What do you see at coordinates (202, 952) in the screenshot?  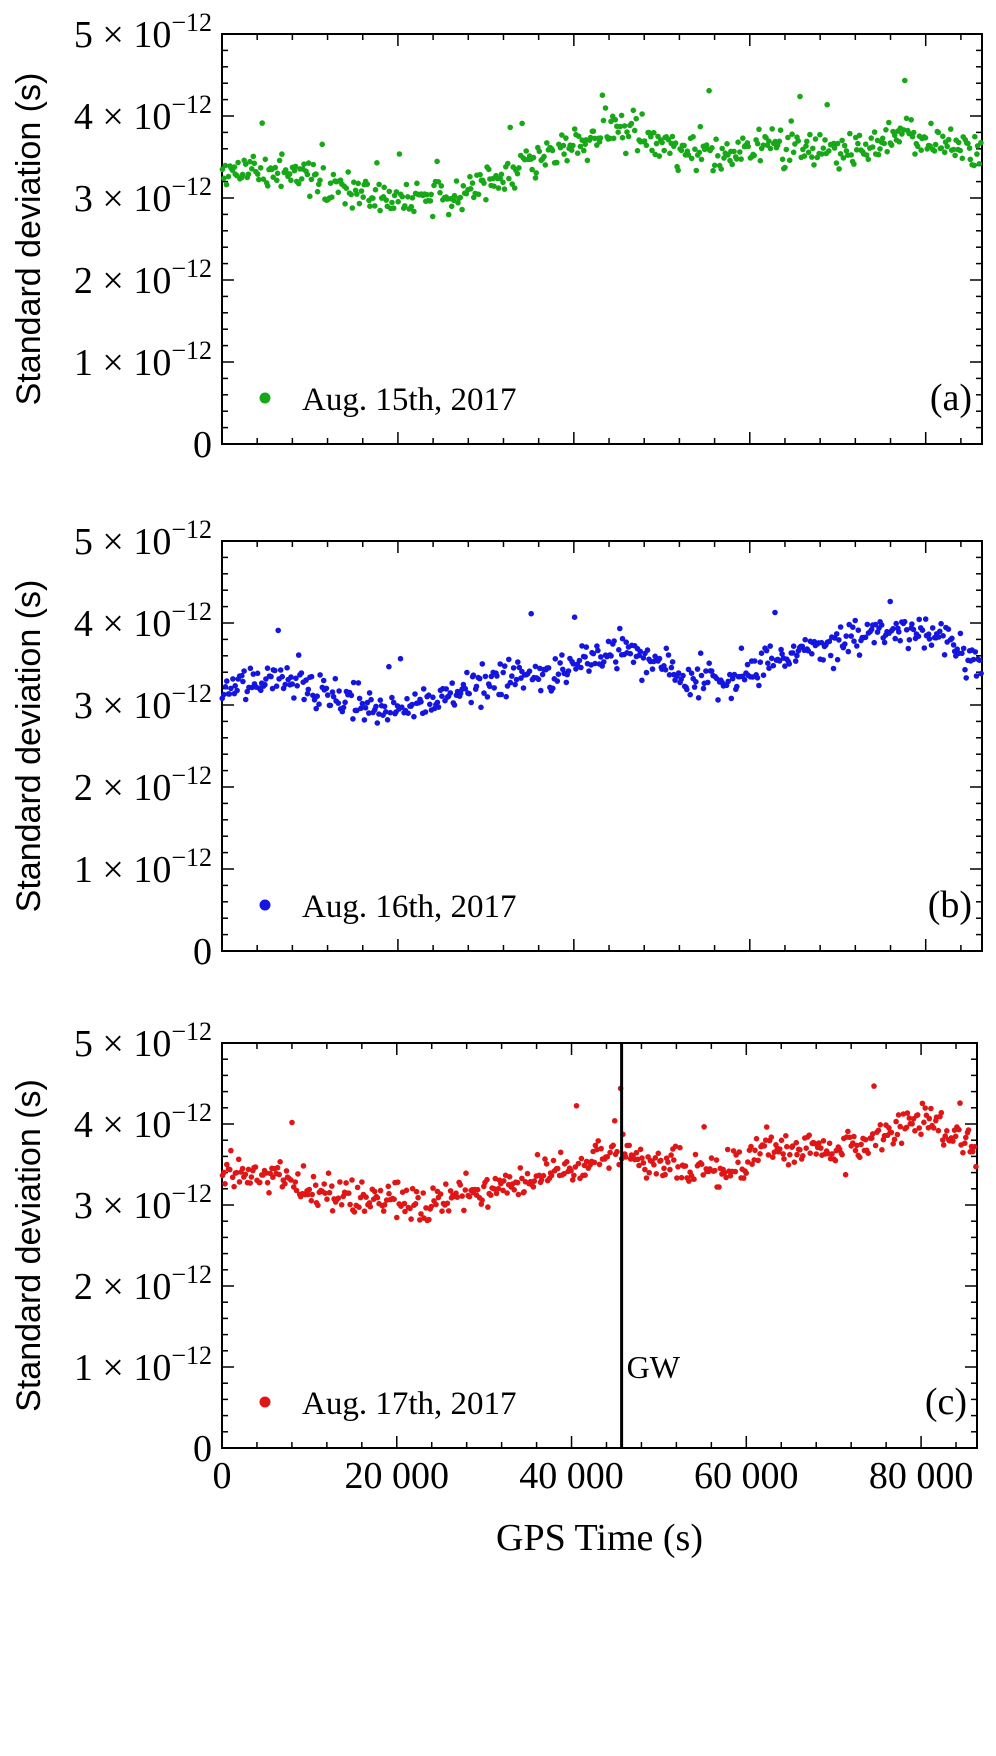 I see `y-tick-label: 0` at bounding box center [202, 952].